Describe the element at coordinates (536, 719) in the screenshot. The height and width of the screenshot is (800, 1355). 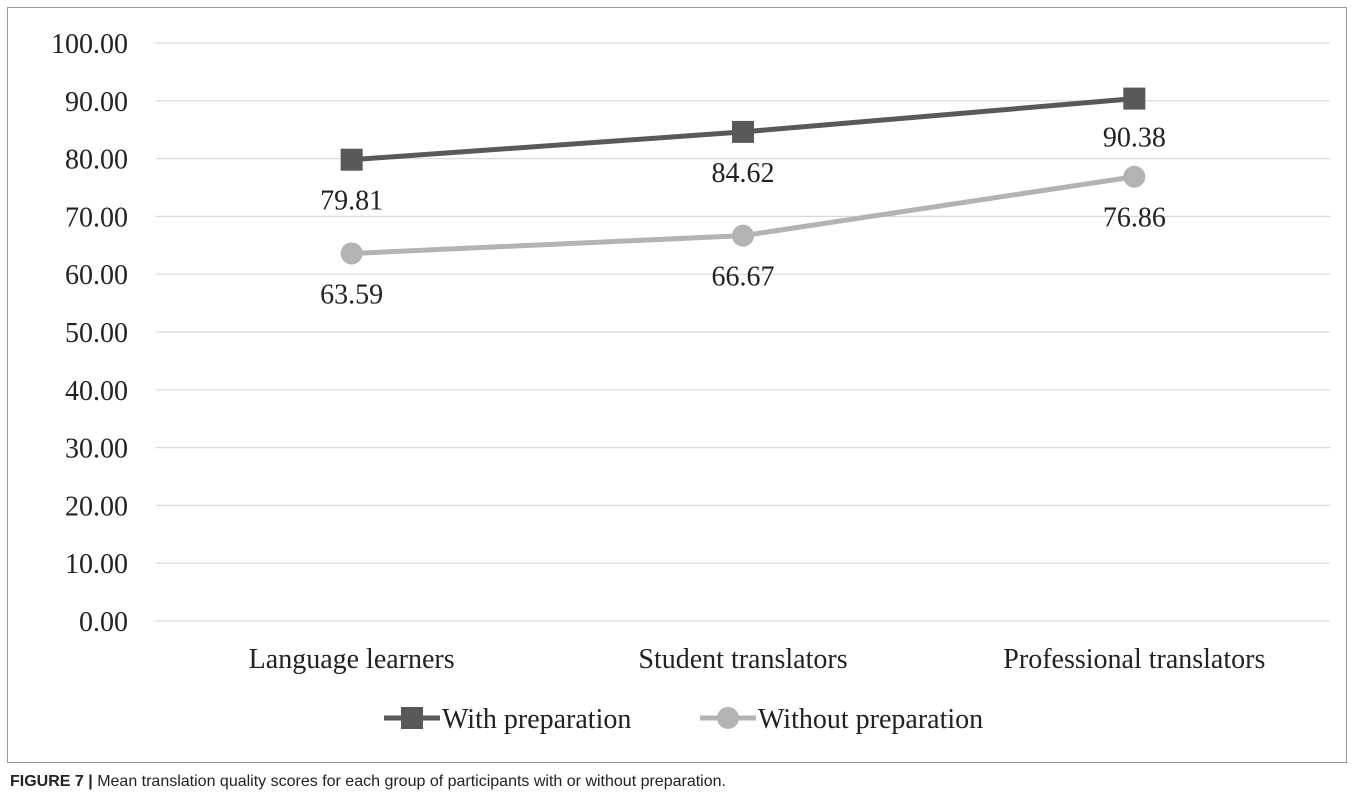
I see `legend-label: With preparation` at that location.